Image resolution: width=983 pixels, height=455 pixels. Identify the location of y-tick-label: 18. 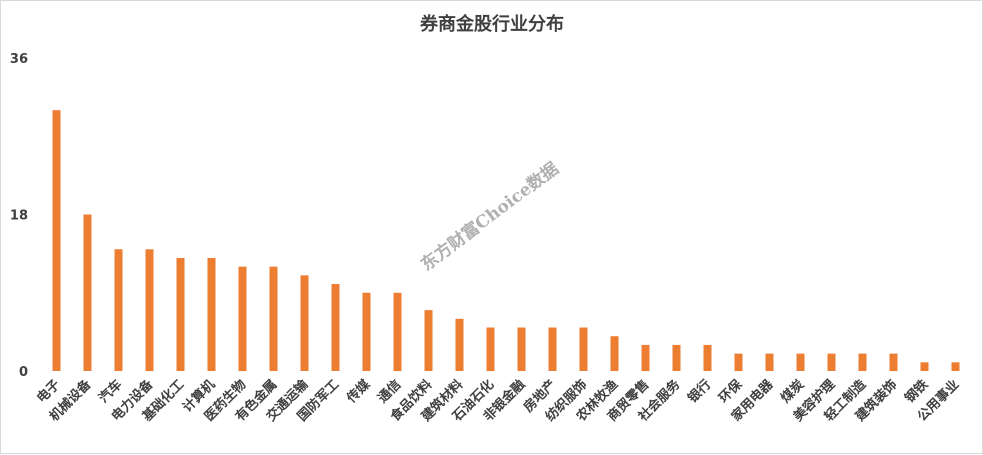
(19, 216).